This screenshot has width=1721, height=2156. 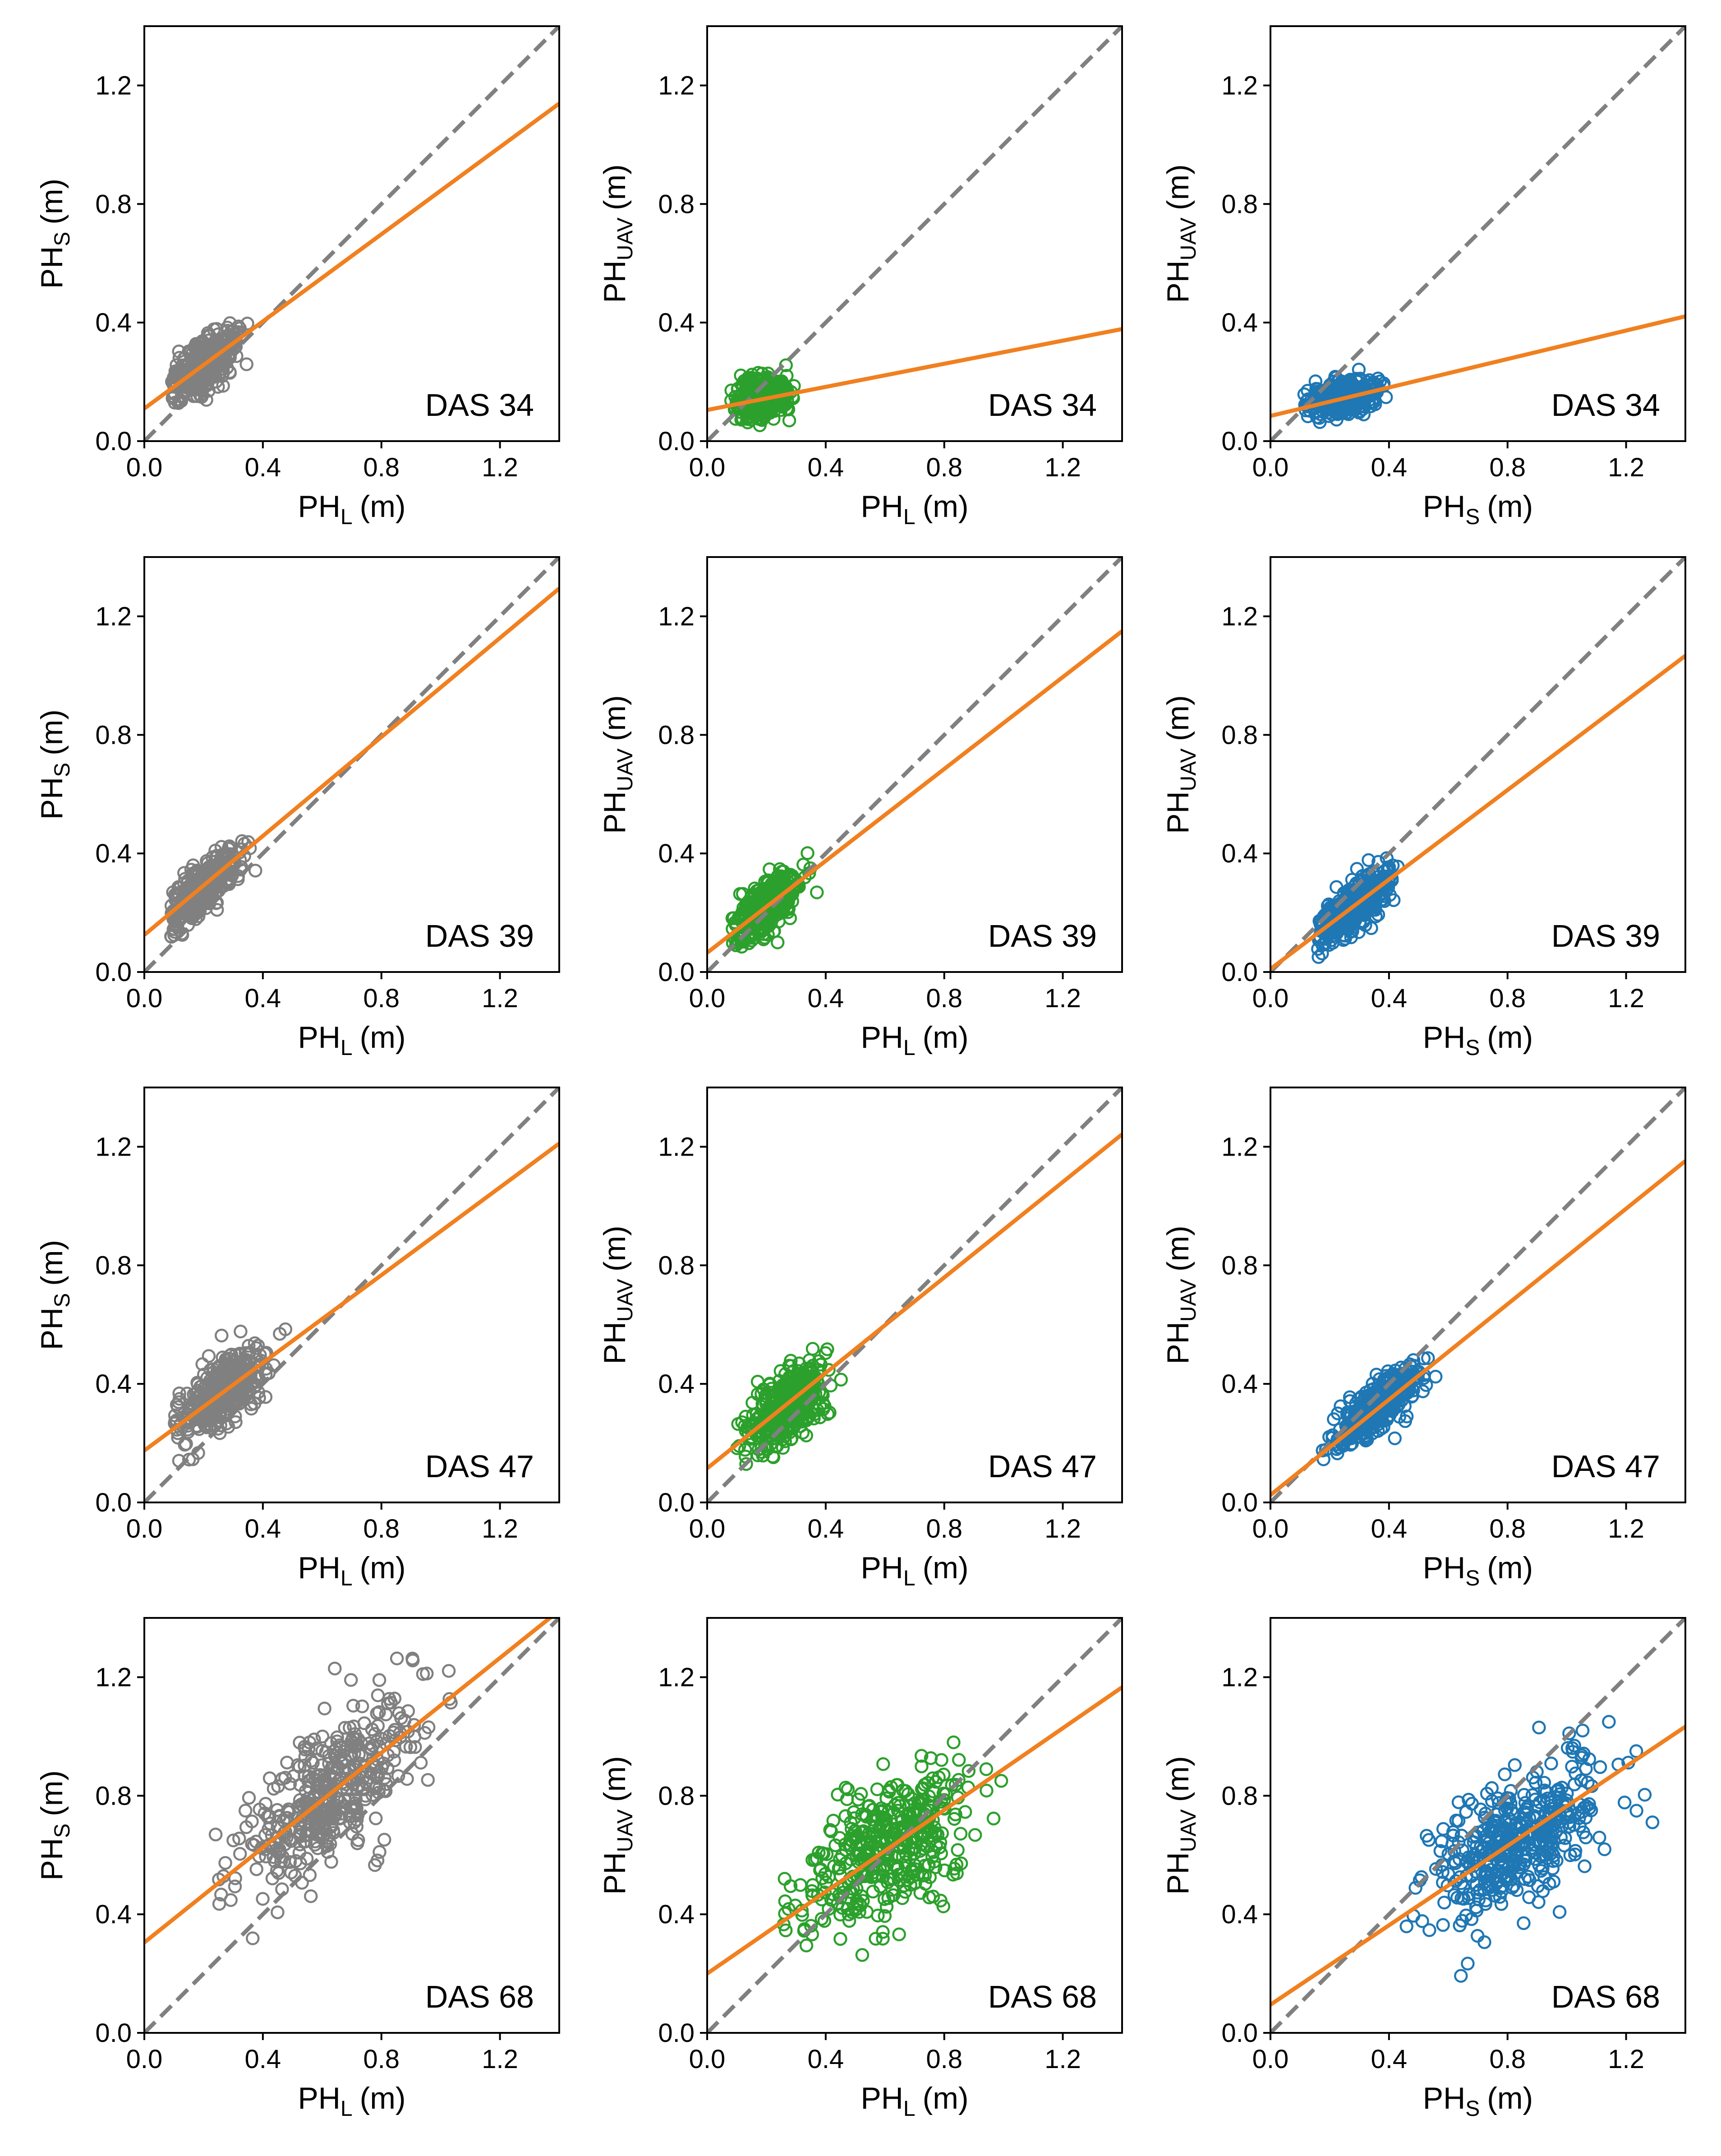 What do you see at coordinates (1063, 998) in the screenshot?
I see `x-tick-label: 1.2` at bounding box center [1063, 998].